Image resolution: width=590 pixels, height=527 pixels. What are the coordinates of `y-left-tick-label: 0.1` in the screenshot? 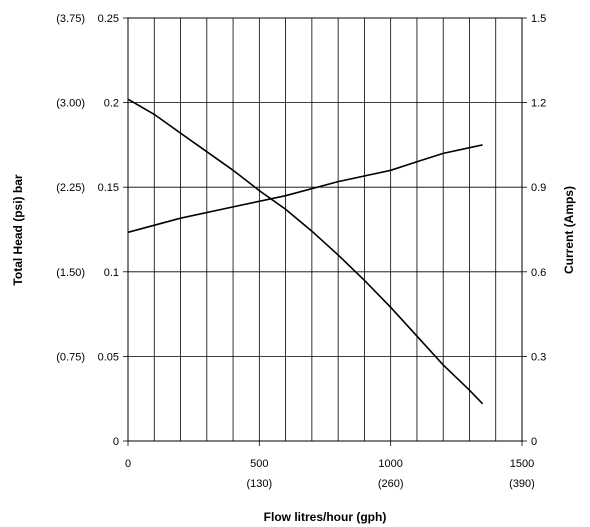 It's located at (111, 273).